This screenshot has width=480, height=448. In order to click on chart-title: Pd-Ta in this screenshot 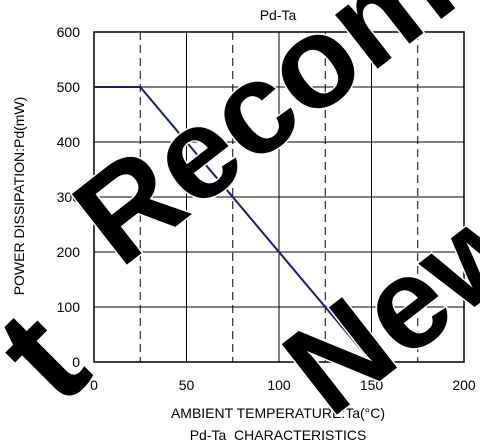, I will do `click(278, 15)`.